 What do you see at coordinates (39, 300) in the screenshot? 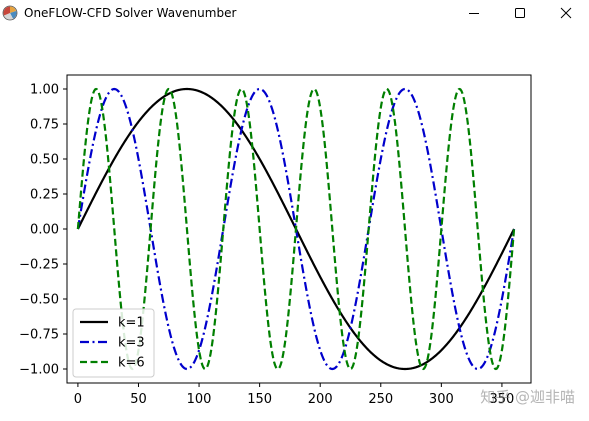
I see `y-tick-label: −0.50` at bounding box center [39, 300].